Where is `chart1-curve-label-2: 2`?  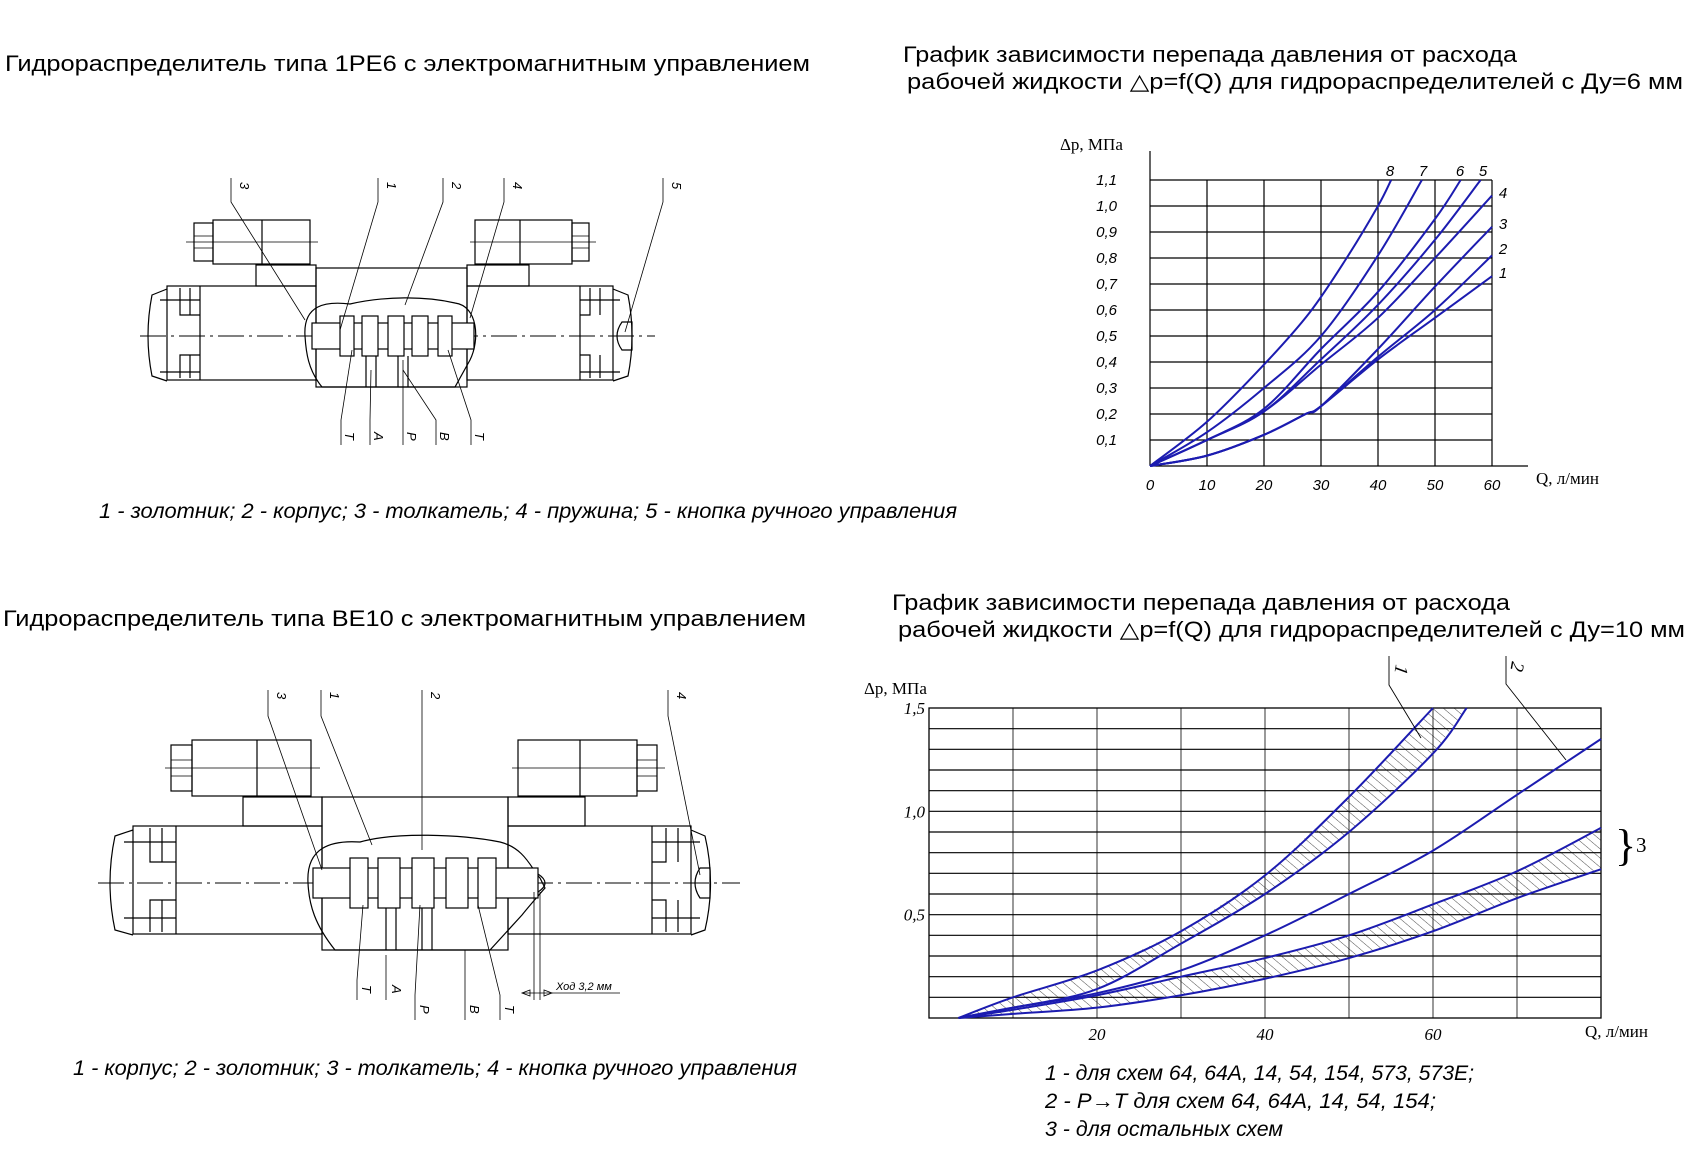
chart1-curve-label-2: 2 is located at coordinates (1503, 249).